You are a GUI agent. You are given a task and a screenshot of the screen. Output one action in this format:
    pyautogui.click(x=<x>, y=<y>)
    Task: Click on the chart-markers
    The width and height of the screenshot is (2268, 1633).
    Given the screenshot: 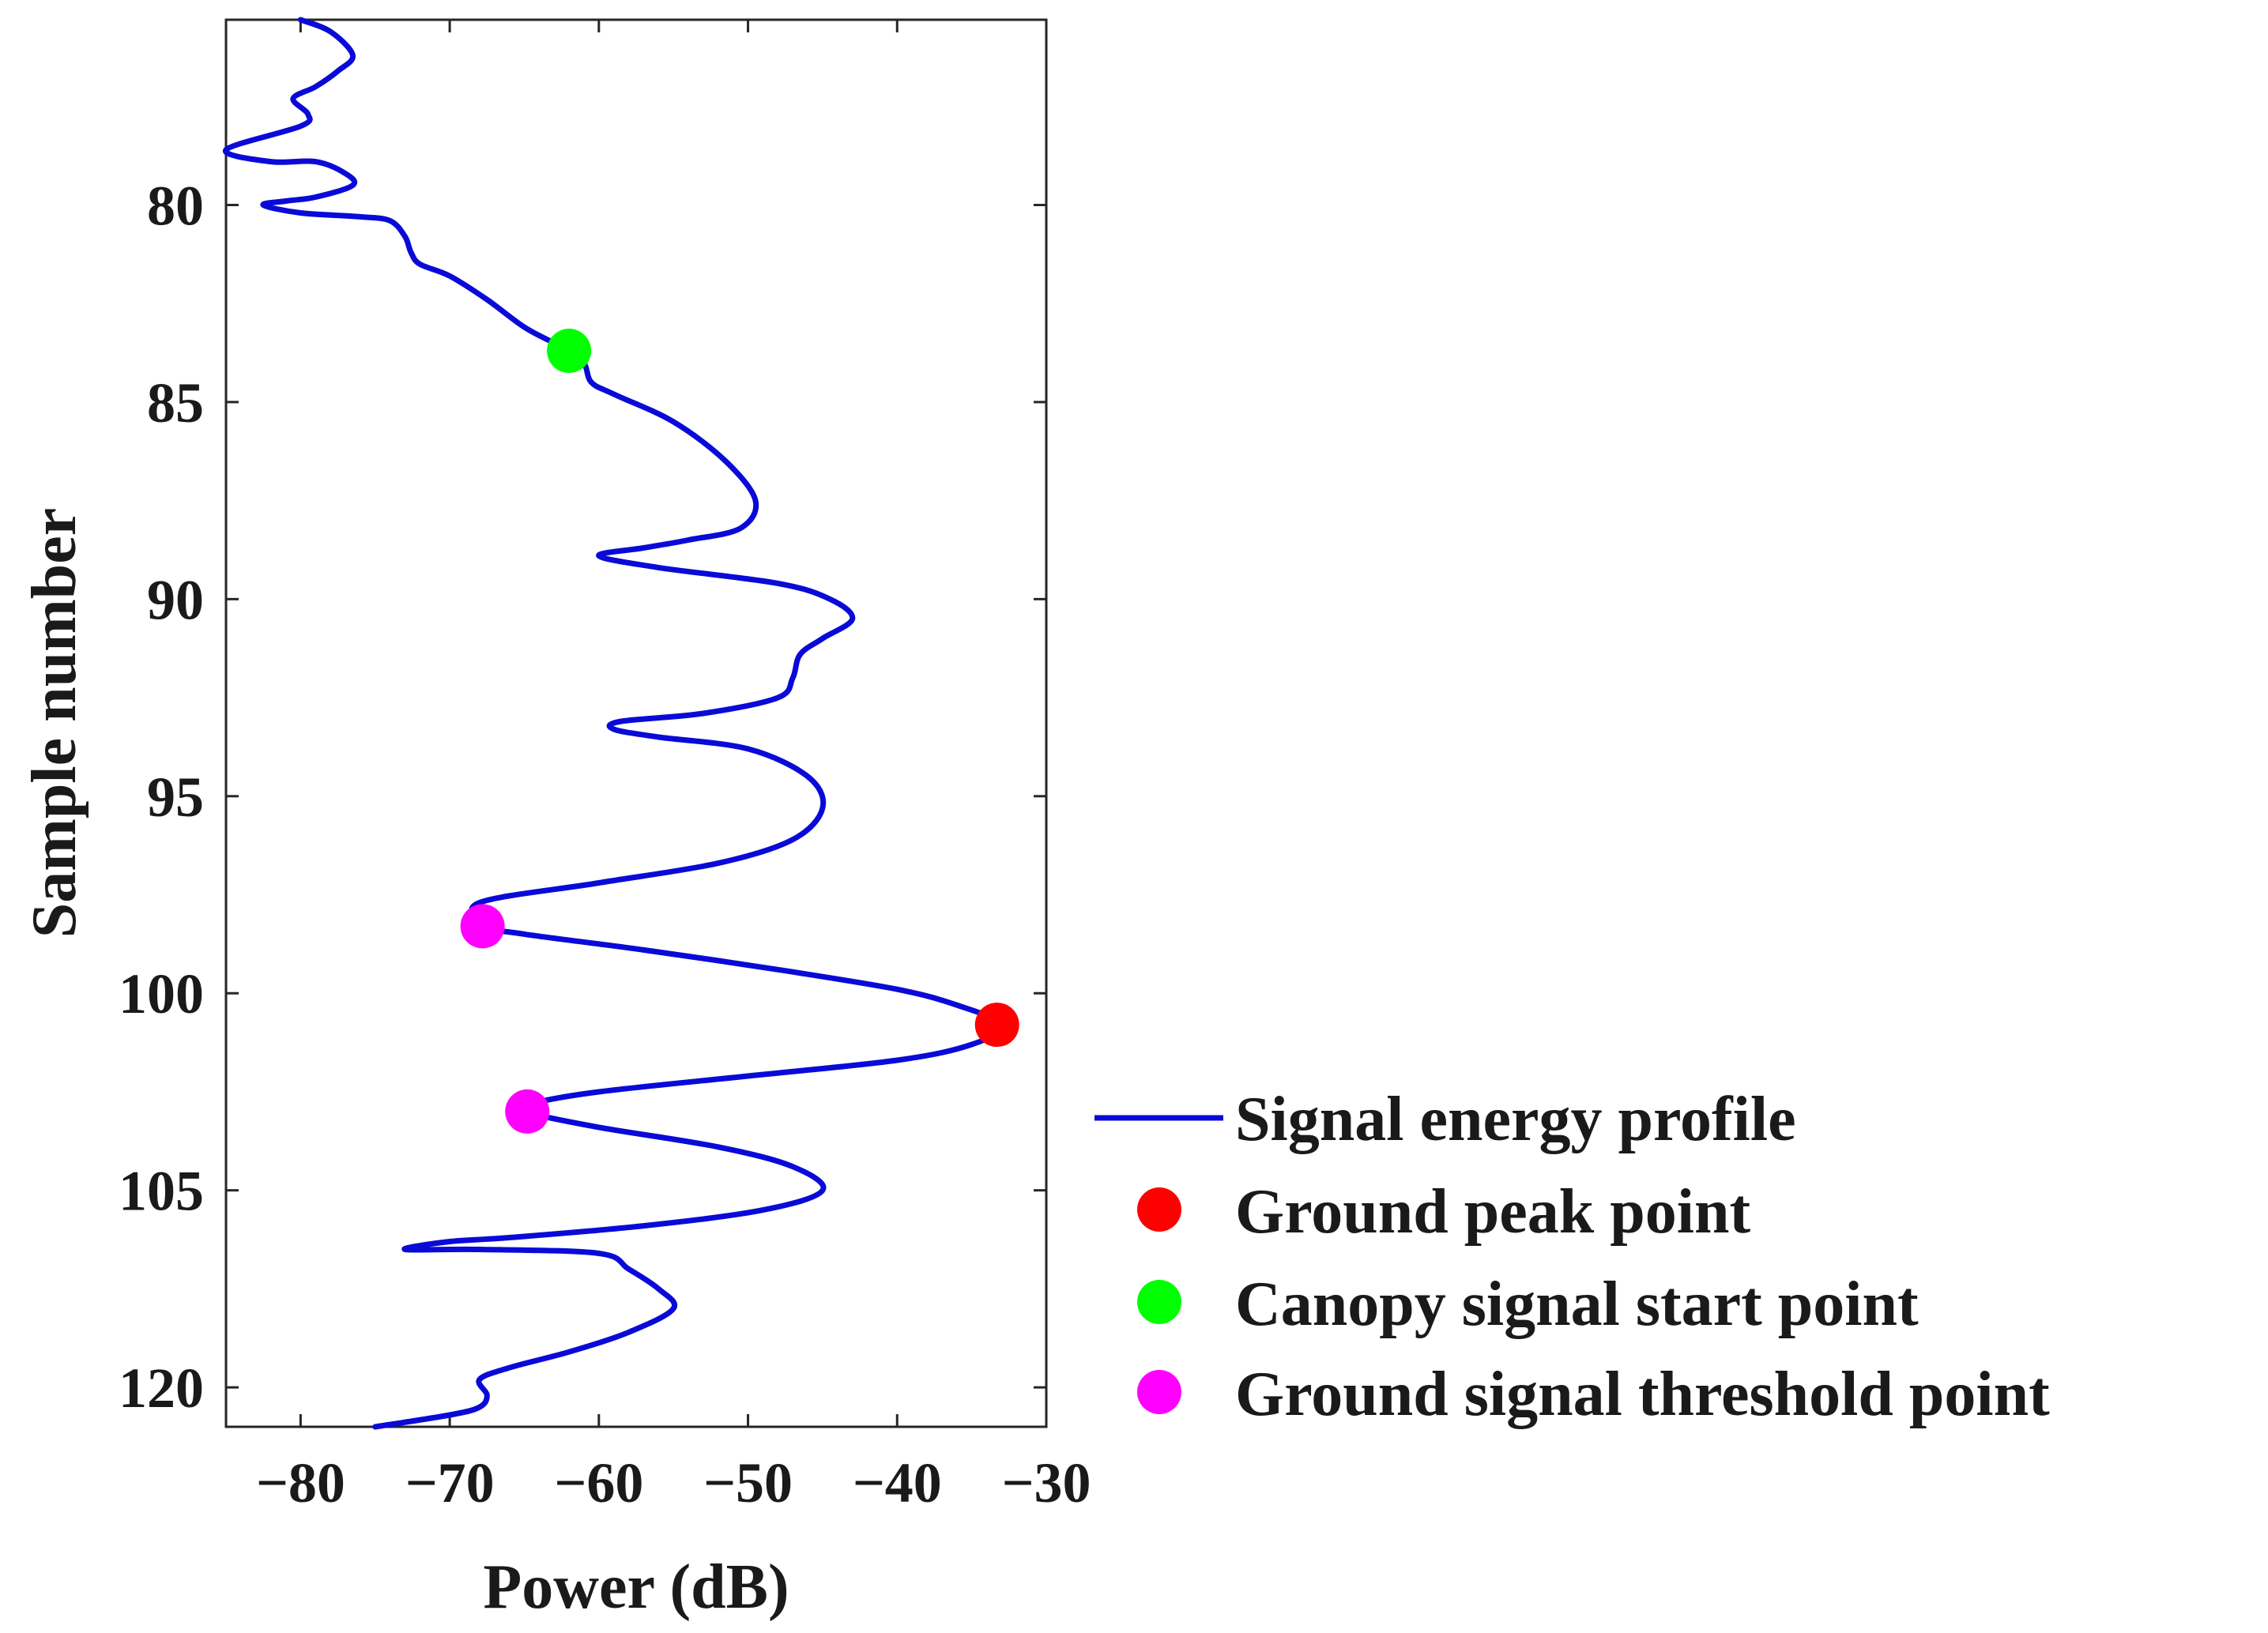 What is the action you would take?
    pyautogui.click(x=739, y=731)
    